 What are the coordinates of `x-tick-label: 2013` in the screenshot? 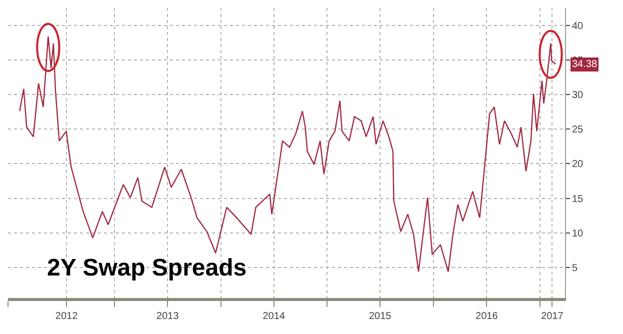 It's located at (168, 316).